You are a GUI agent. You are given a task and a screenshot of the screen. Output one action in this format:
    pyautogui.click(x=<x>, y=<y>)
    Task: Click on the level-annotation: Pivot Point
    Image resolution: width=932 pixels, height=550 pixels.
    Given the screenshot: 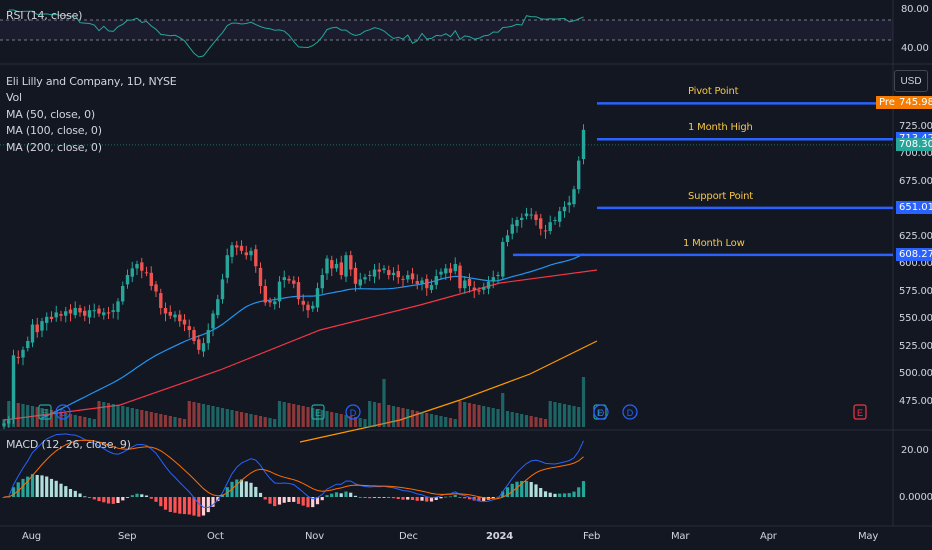 What is the action you would take?
    pyautogui.click(x=713, y=91)
    